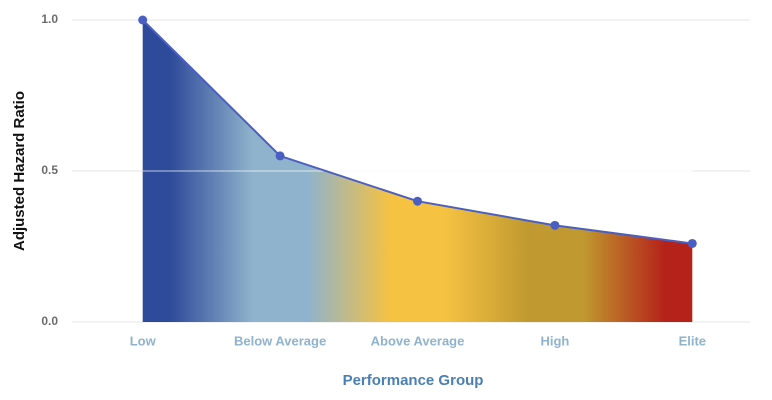  Describe the element at coordinates (554, 340) in the screenshot. I see `x-tick-label: High` at that location.